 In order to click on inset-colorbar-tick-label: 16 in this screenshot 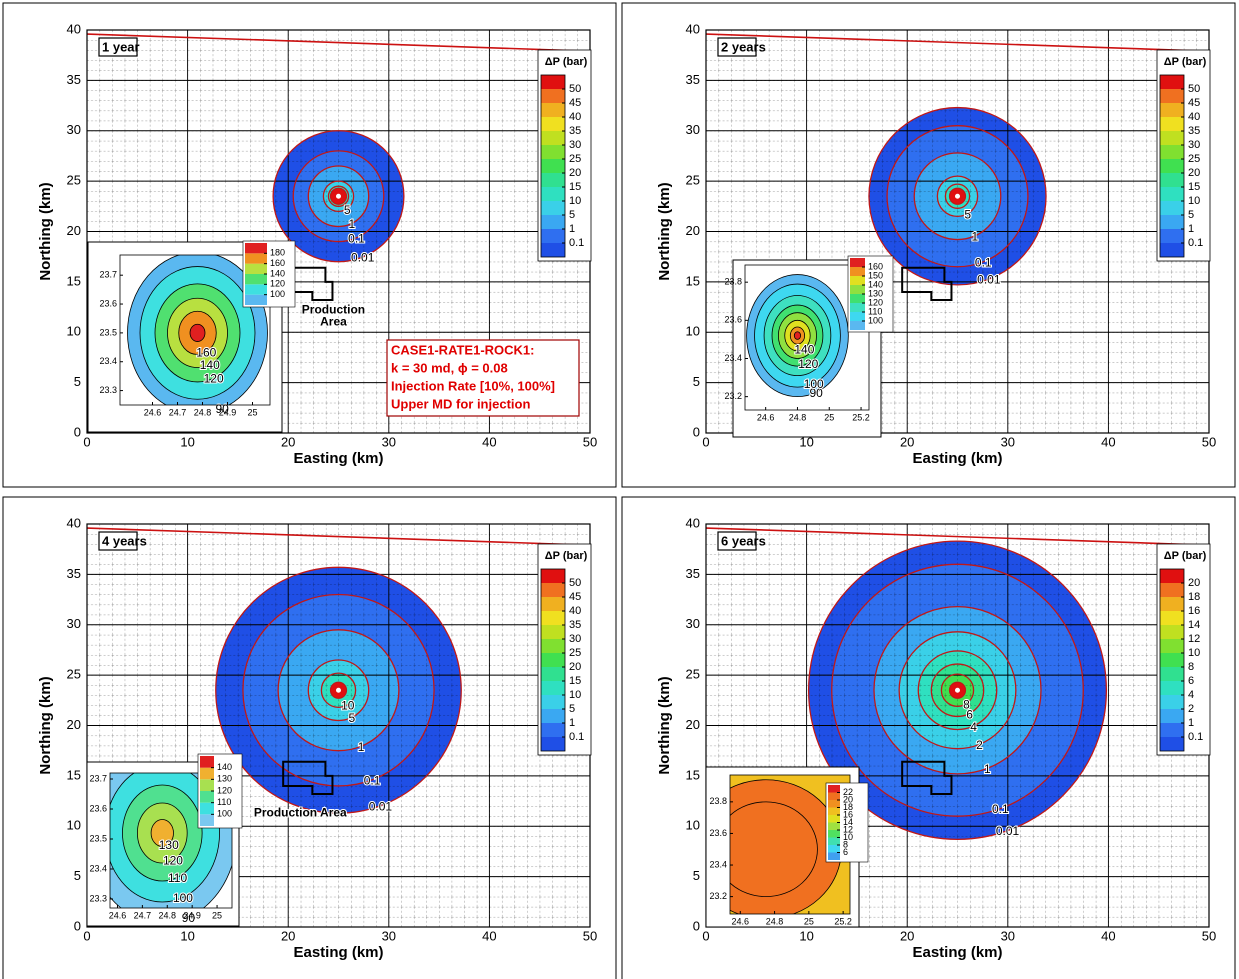, I will do `click(848, 814)`.